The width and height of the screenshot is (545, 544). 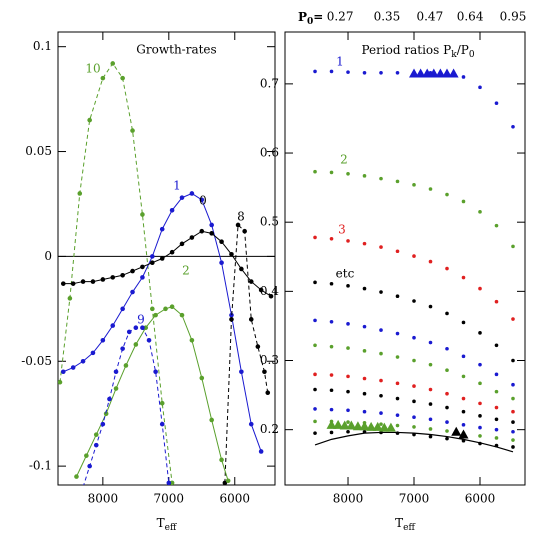 I want to click on series-label: 8, so click(x=241, y=217).